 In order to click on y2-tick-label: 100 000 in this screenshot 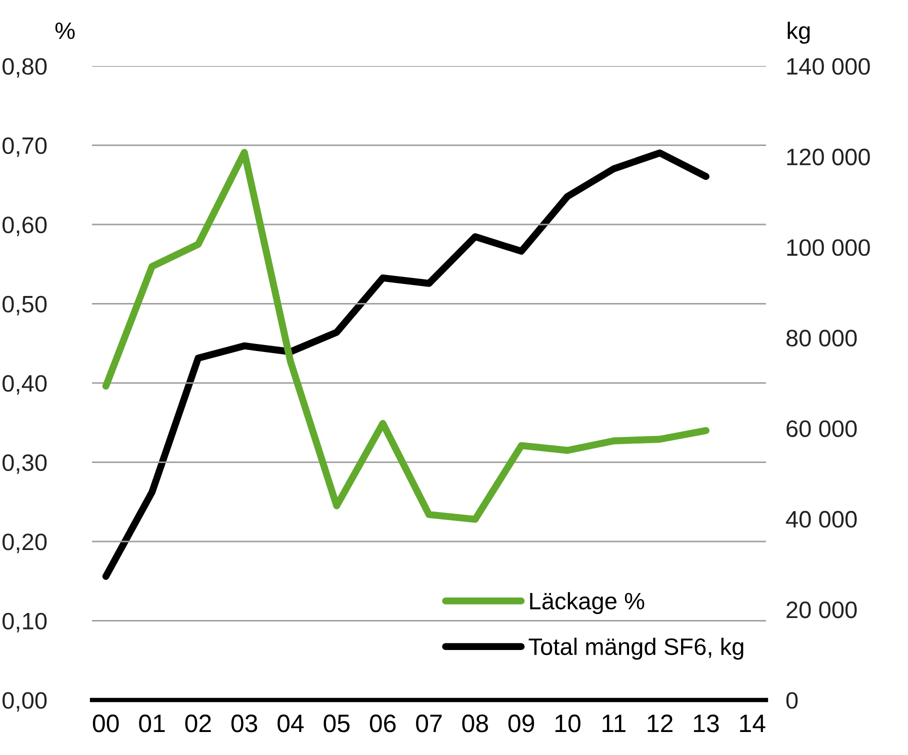, I will do `click(828, 247)`.